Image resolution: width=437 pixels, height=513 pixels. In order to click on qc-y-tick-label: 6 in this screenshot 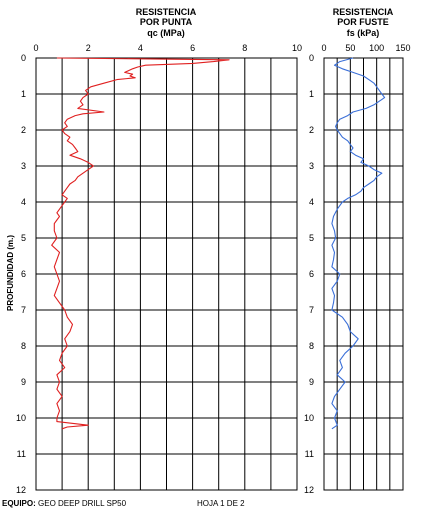, I will do `click(23, 274)`.